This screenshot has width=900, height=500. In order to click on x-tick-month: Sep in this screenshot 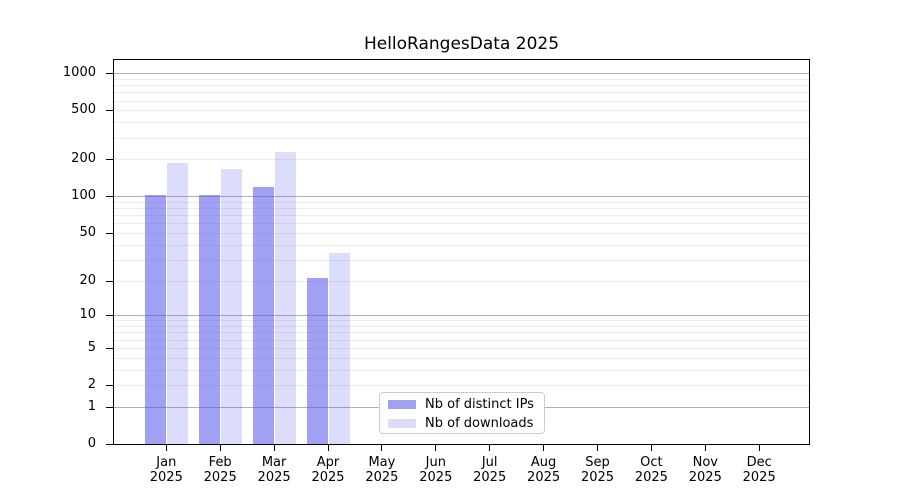, I will do `click(597, 462)`.